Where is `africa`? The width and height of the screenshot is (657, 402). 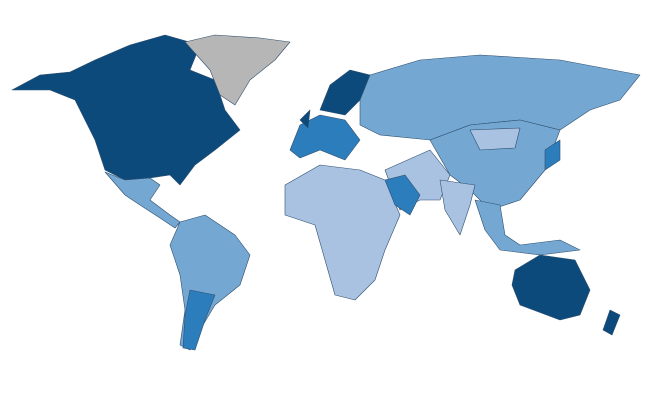
africa is located at coordinates (342, 232).